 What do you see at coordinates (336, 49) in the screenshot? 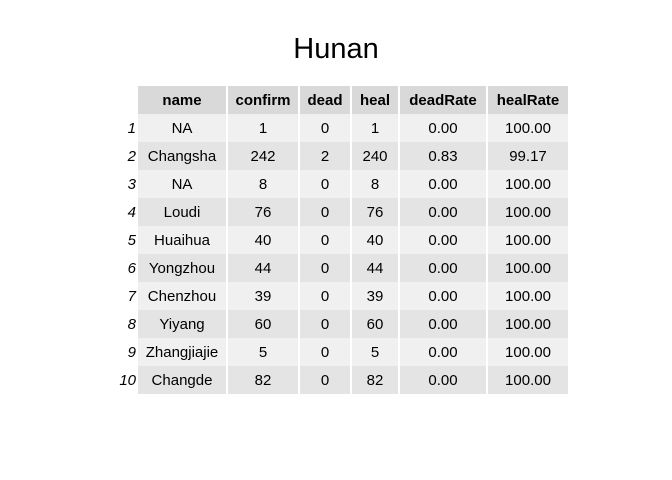
I see `chart-title: Hunan` at bounding box center [336, 49].